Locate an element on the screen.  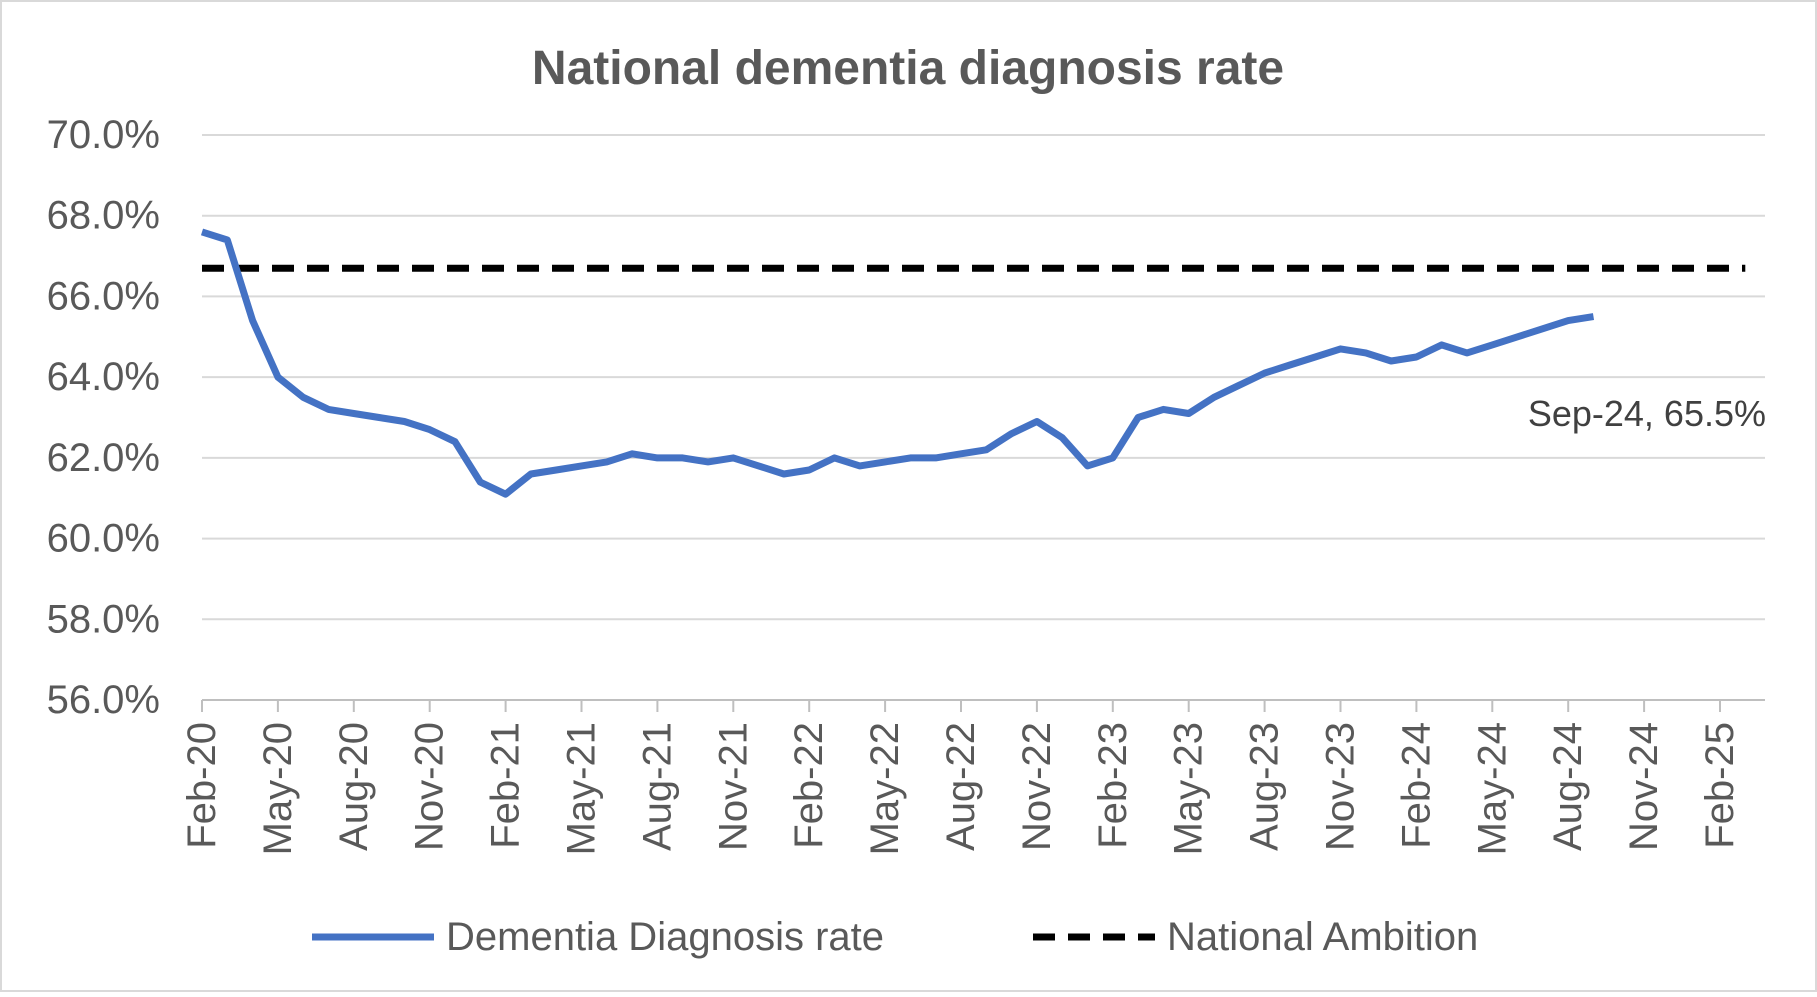
x-tick-label: Nov-22 is located at coordinates (1037, 786).